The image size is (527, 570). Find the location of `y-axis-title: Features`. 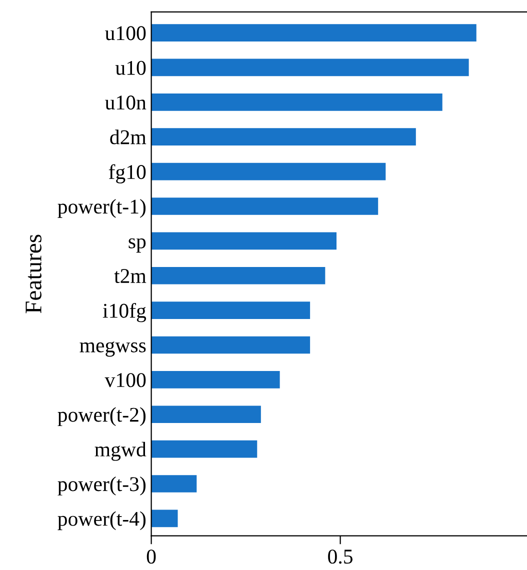

y-axis-title: Features is located at coordinates (34, 274).